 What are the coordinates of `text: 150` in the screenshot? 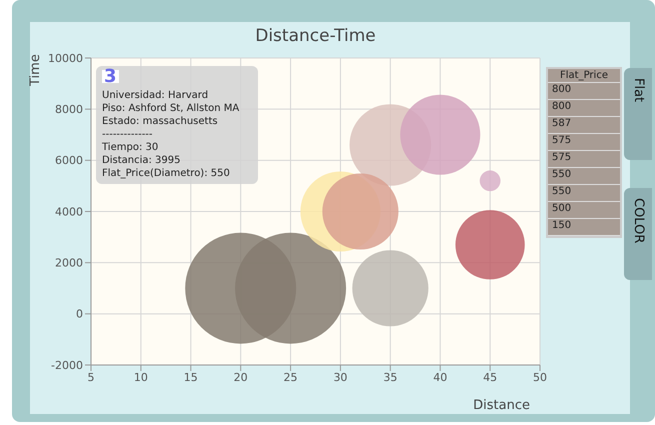 It's located at (584, 227).